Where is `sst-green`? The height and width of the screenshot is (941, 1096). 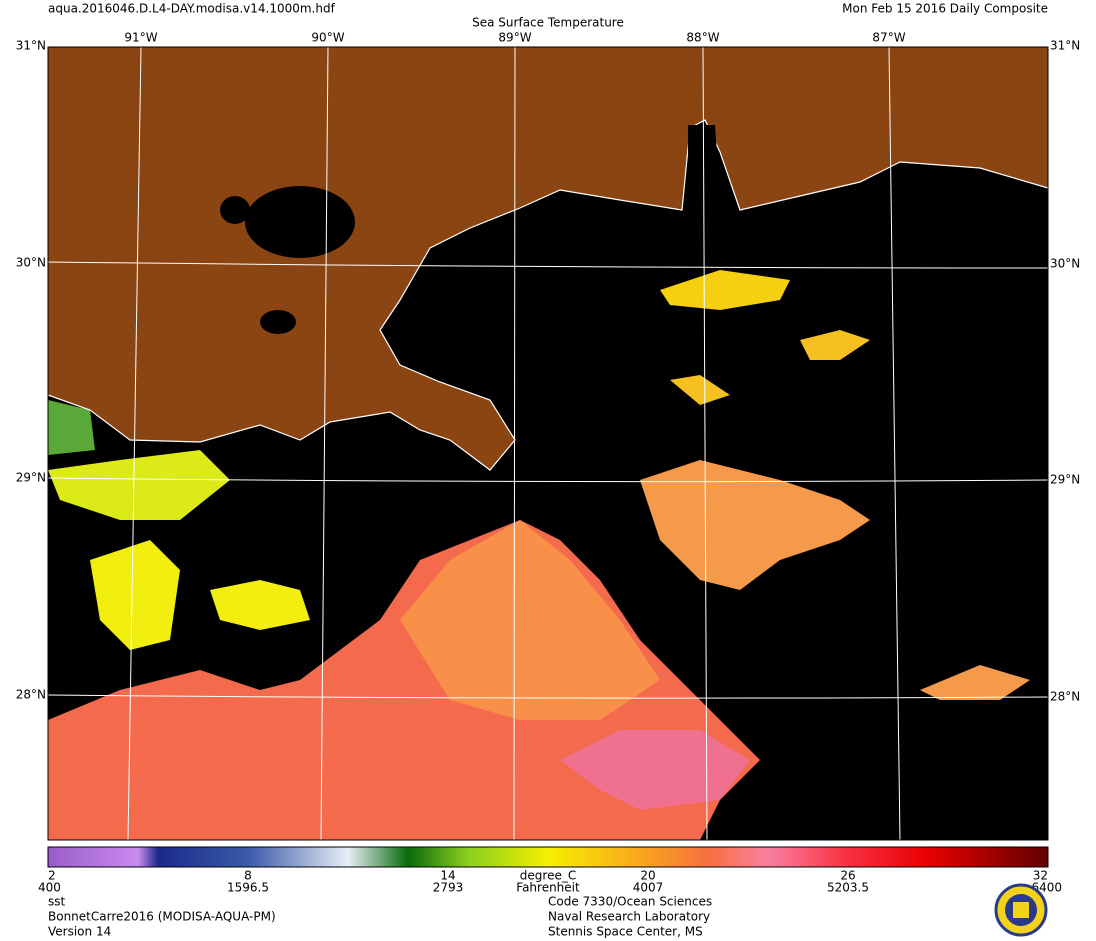
sst-green is located at coordinates (71, 427).